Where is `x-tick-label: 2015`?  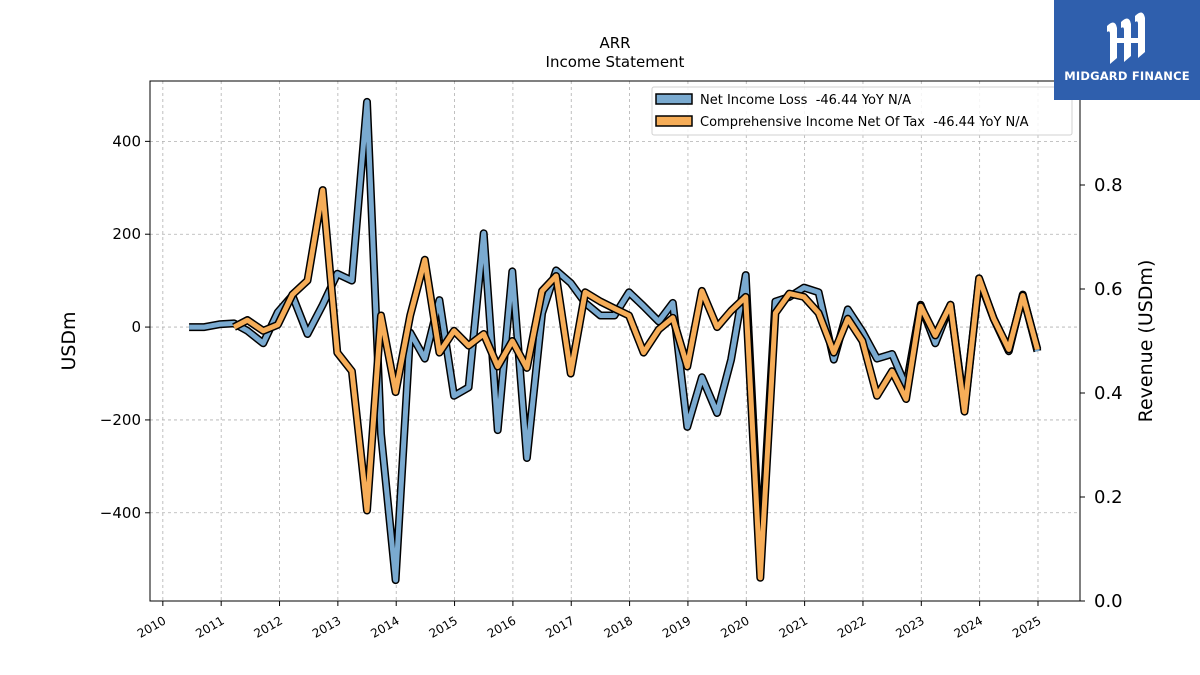
x-tick-label: 2015 is located at coordinates (443, 626).